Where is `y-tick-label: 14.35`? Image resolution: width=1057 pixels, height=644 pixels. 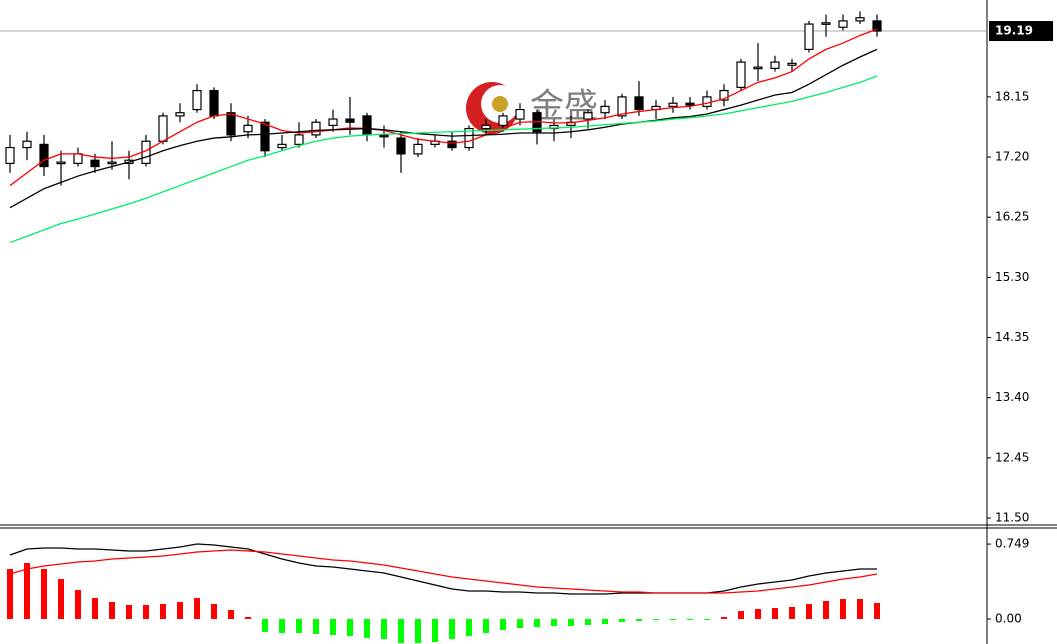 y-tick-label: 14.35 is located at coordinates (1012, 337).